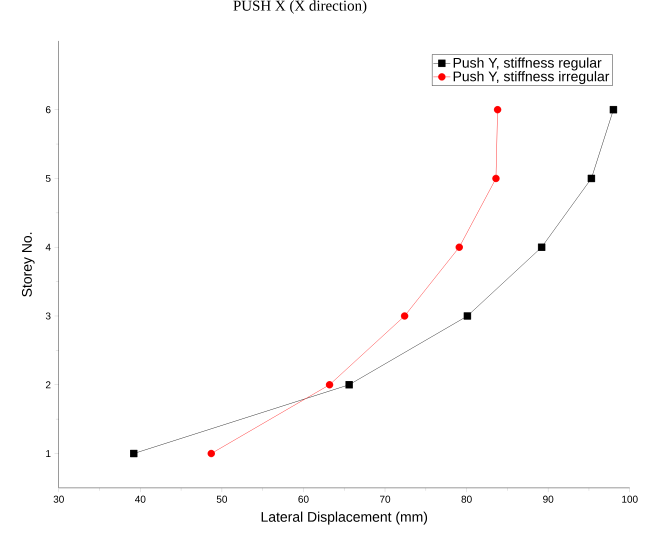 This screenshot has height=534, width=662. I want to click on y-tick-label: 1, so click(48, 453).